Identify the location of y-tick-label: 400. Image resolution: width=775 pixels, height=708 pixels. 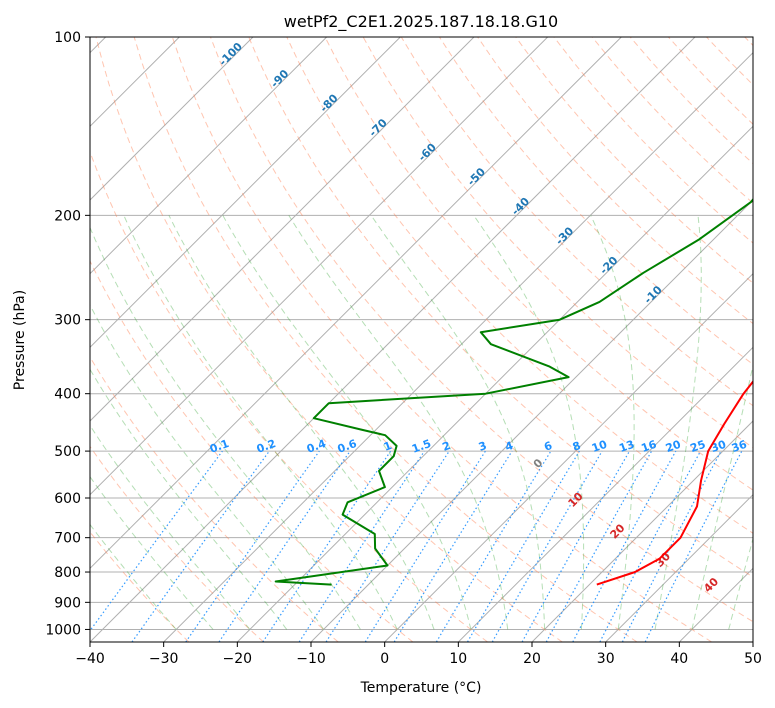
(67, 395).